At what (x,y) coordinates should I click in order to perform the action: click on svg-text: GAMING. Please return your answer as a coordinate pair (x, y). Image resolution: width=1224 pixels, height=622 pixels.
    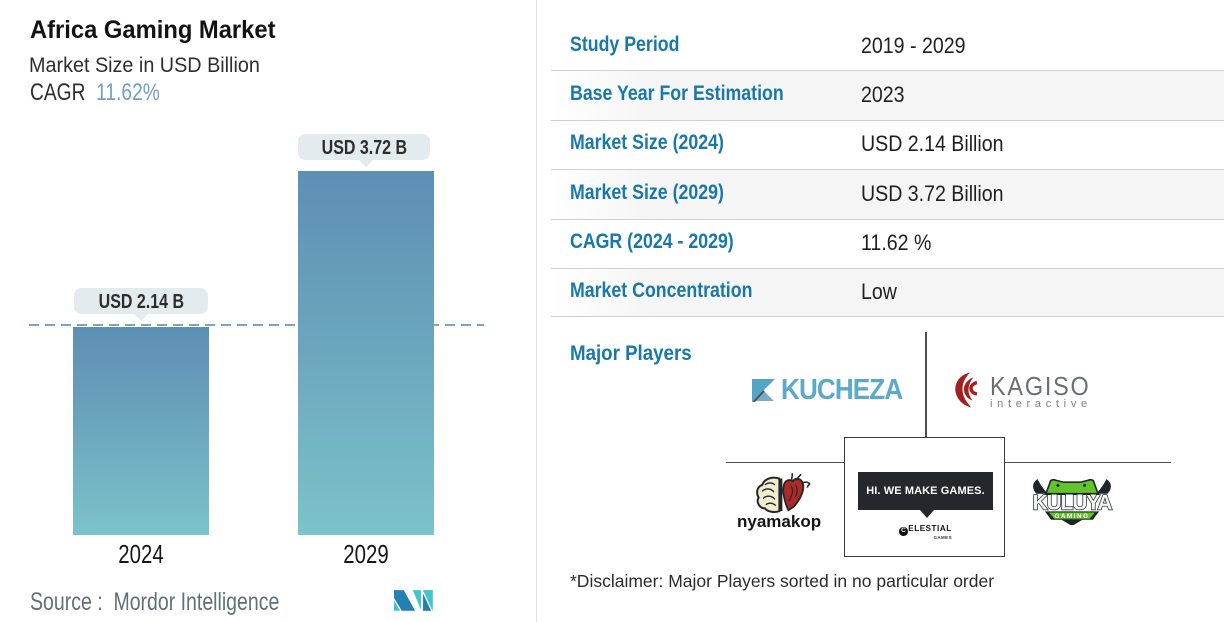
    Looking at the image, I should click on (1071, 516).